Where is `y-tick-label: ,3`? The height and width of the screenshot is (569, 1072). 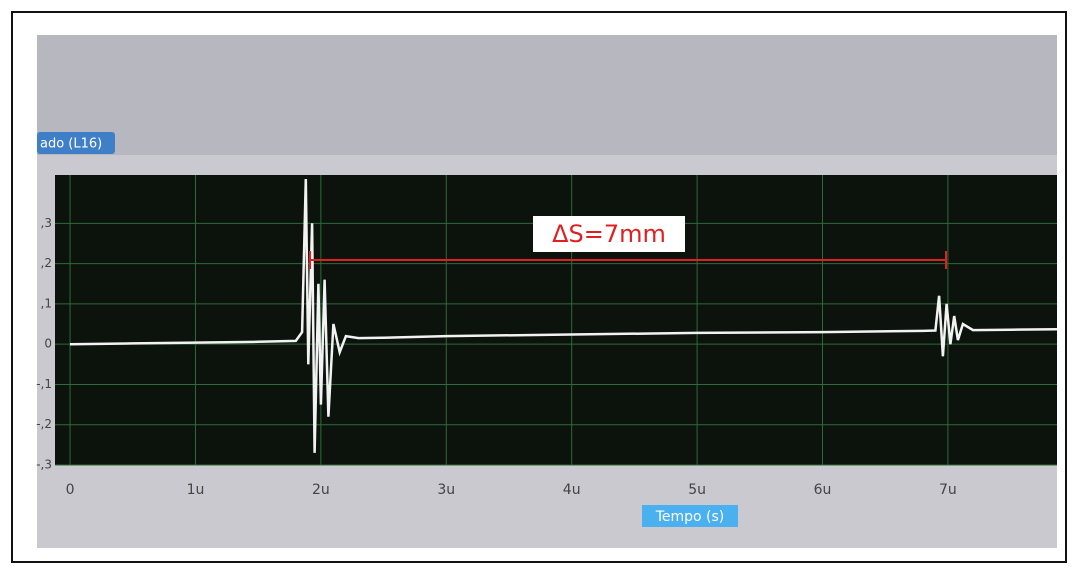
y-tick-label: ,3 is located at coordinates (46, 223).